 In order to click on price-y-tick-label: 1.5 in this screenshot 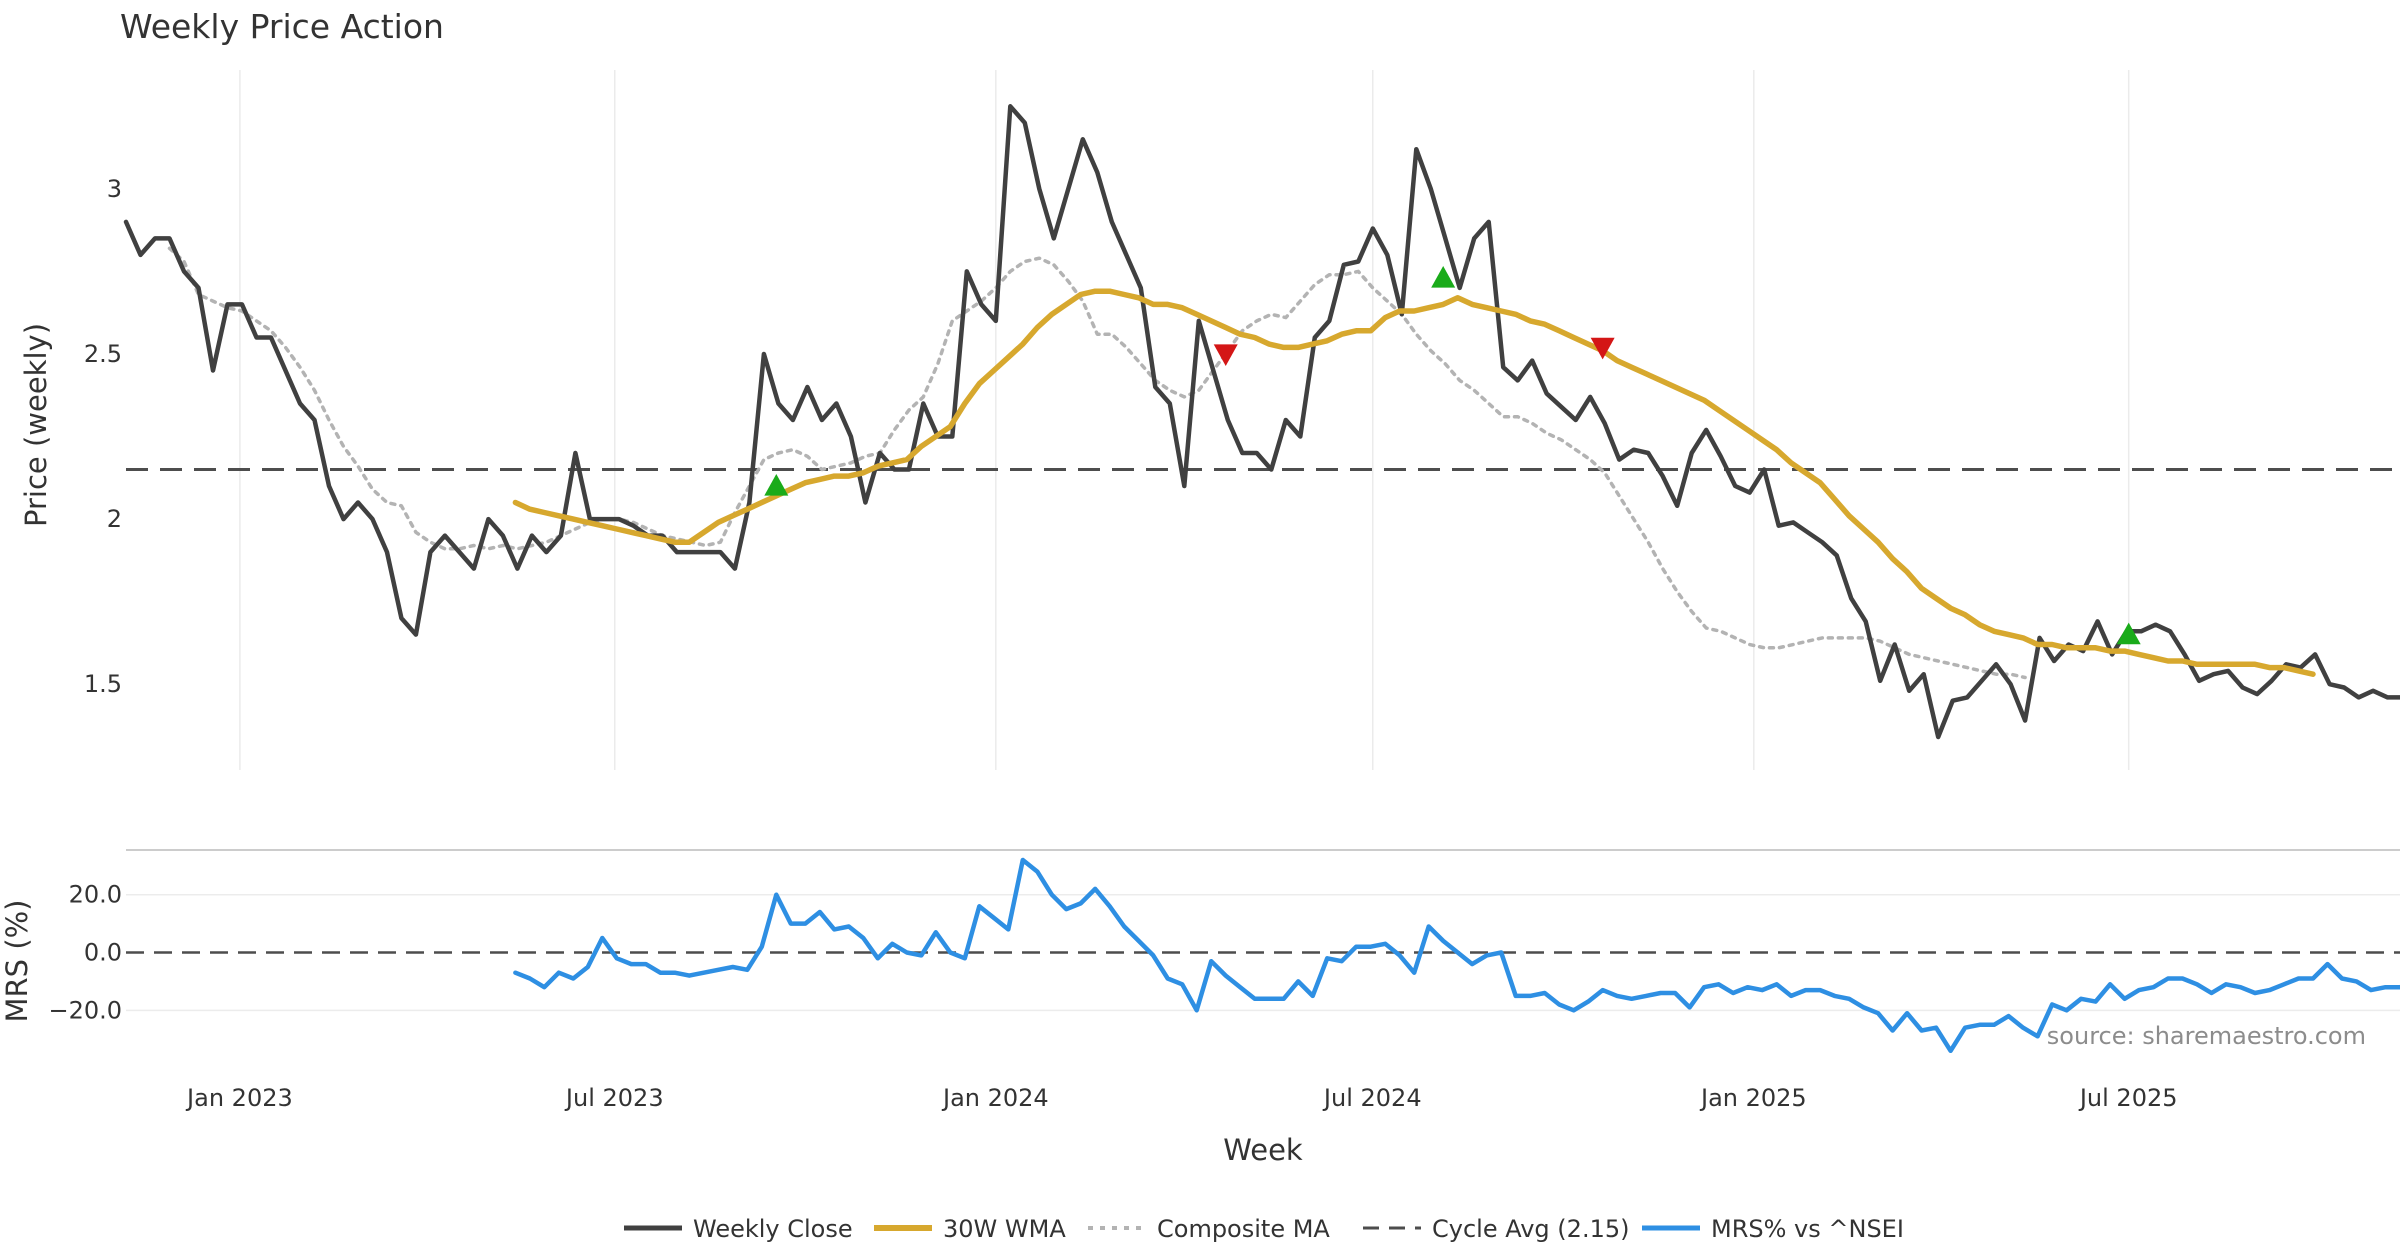, I will do `click(103, 684)`.